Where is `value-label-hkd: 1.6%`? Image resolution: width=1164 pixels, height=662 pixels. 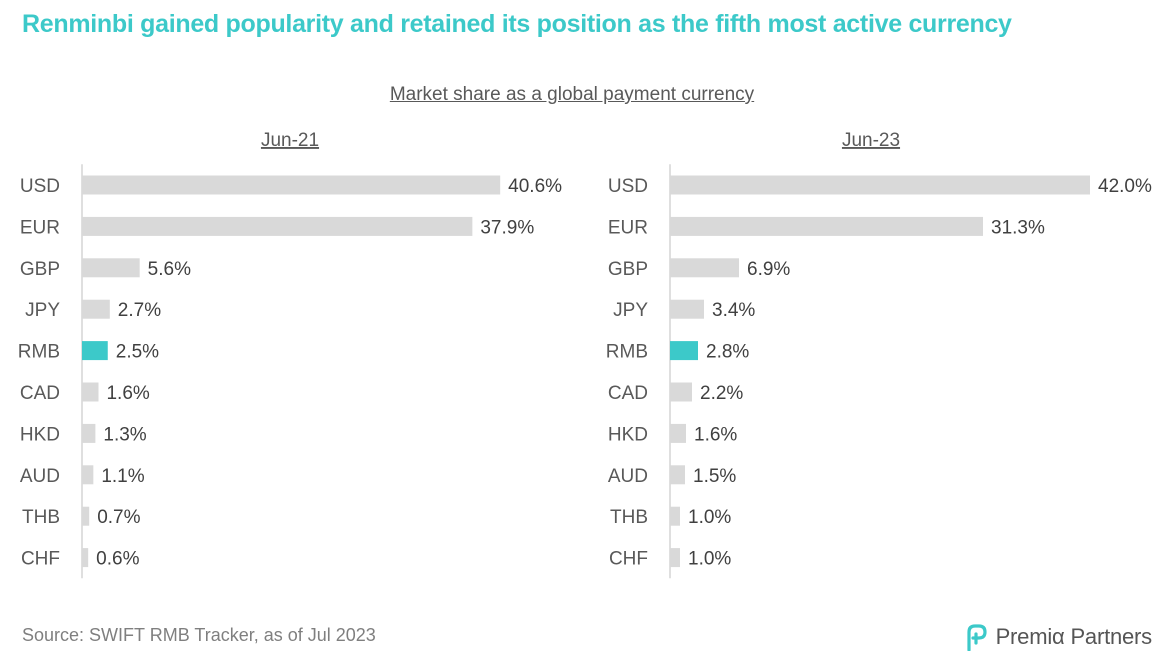 value-label-hkd: 1.6% is located at coordinates (715, 434).